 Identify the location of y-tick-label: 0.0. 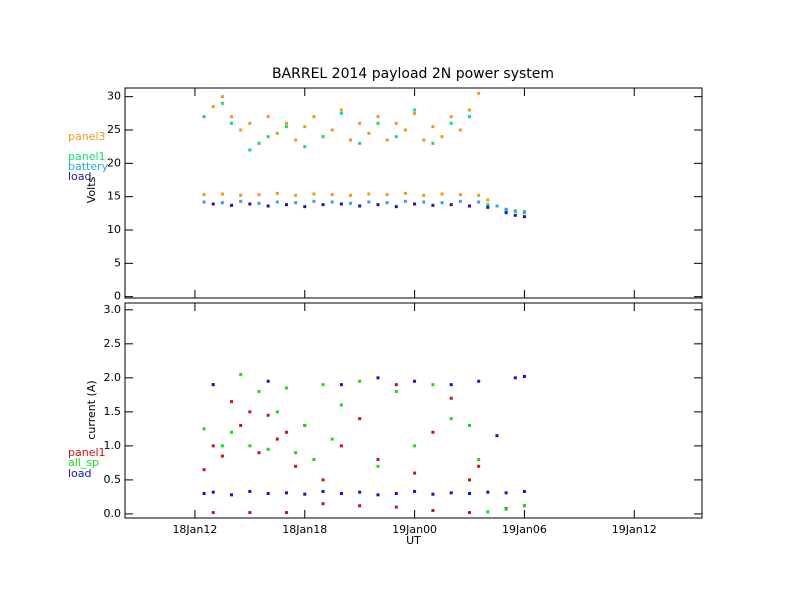
(113, 513).